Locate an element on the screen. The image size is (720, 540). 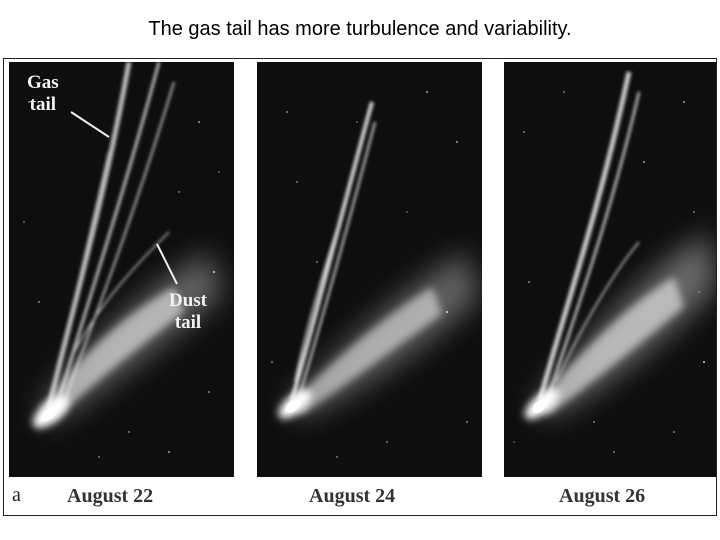
gas-tail-pointer is located at coordinates (90, 124).